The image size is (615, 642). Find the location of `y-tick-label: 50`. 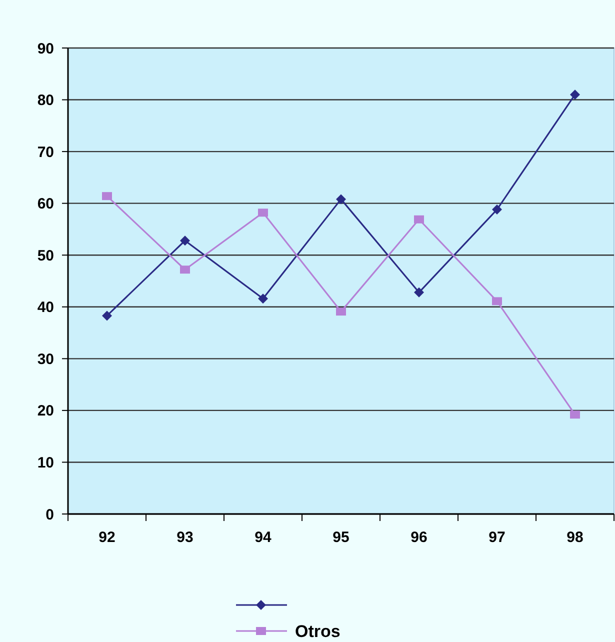

y-tick-label: 50 is located at coordinates (45, 255).